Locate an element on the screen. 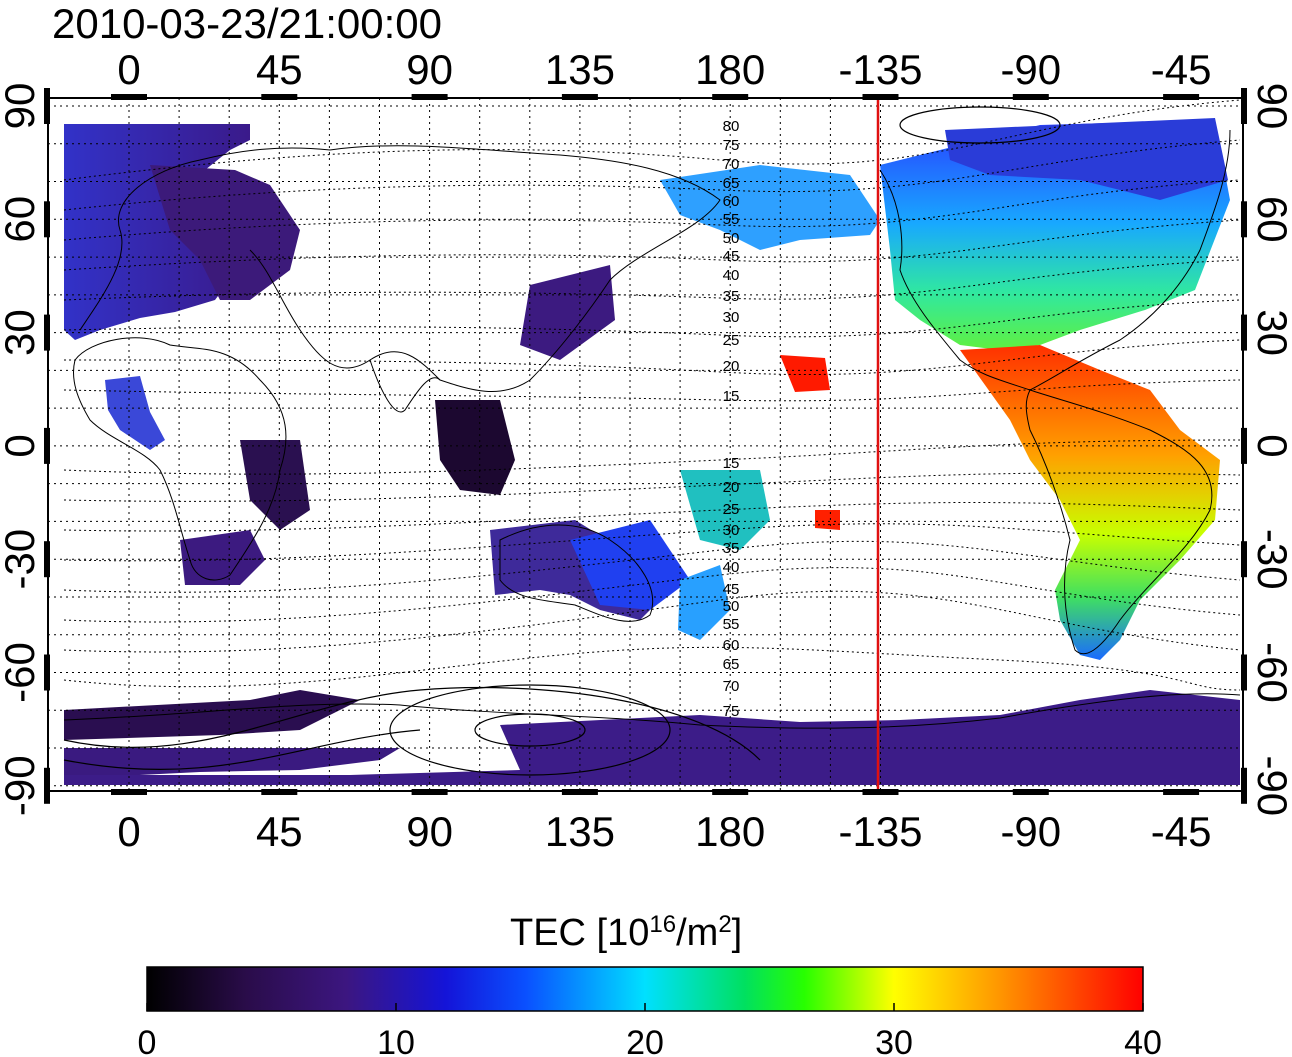  tec-patch-east-africa is located at coordinates (275, 485).